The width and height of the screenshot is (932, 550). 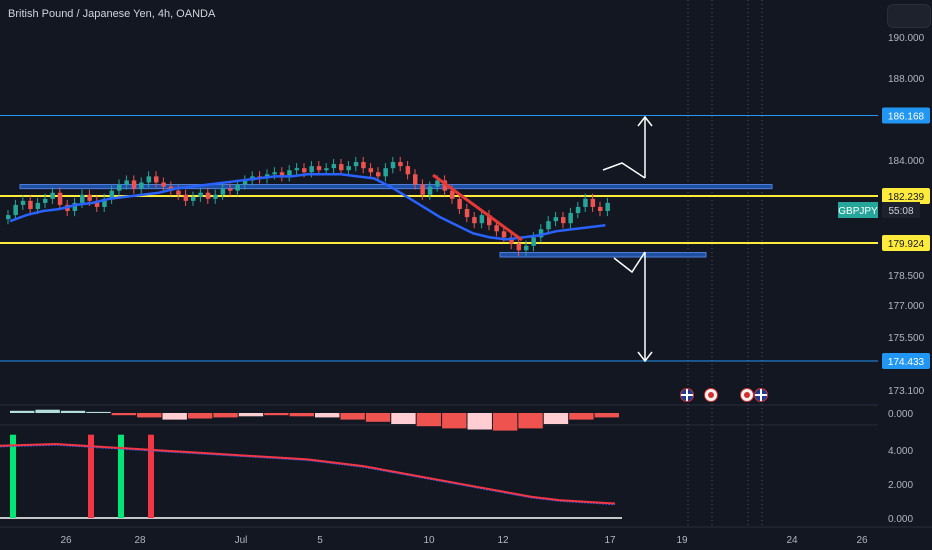 What do you see at coordinates (307, 207) in the screenshot?
I see `moving-average-line` at bounding box center [307, 207].